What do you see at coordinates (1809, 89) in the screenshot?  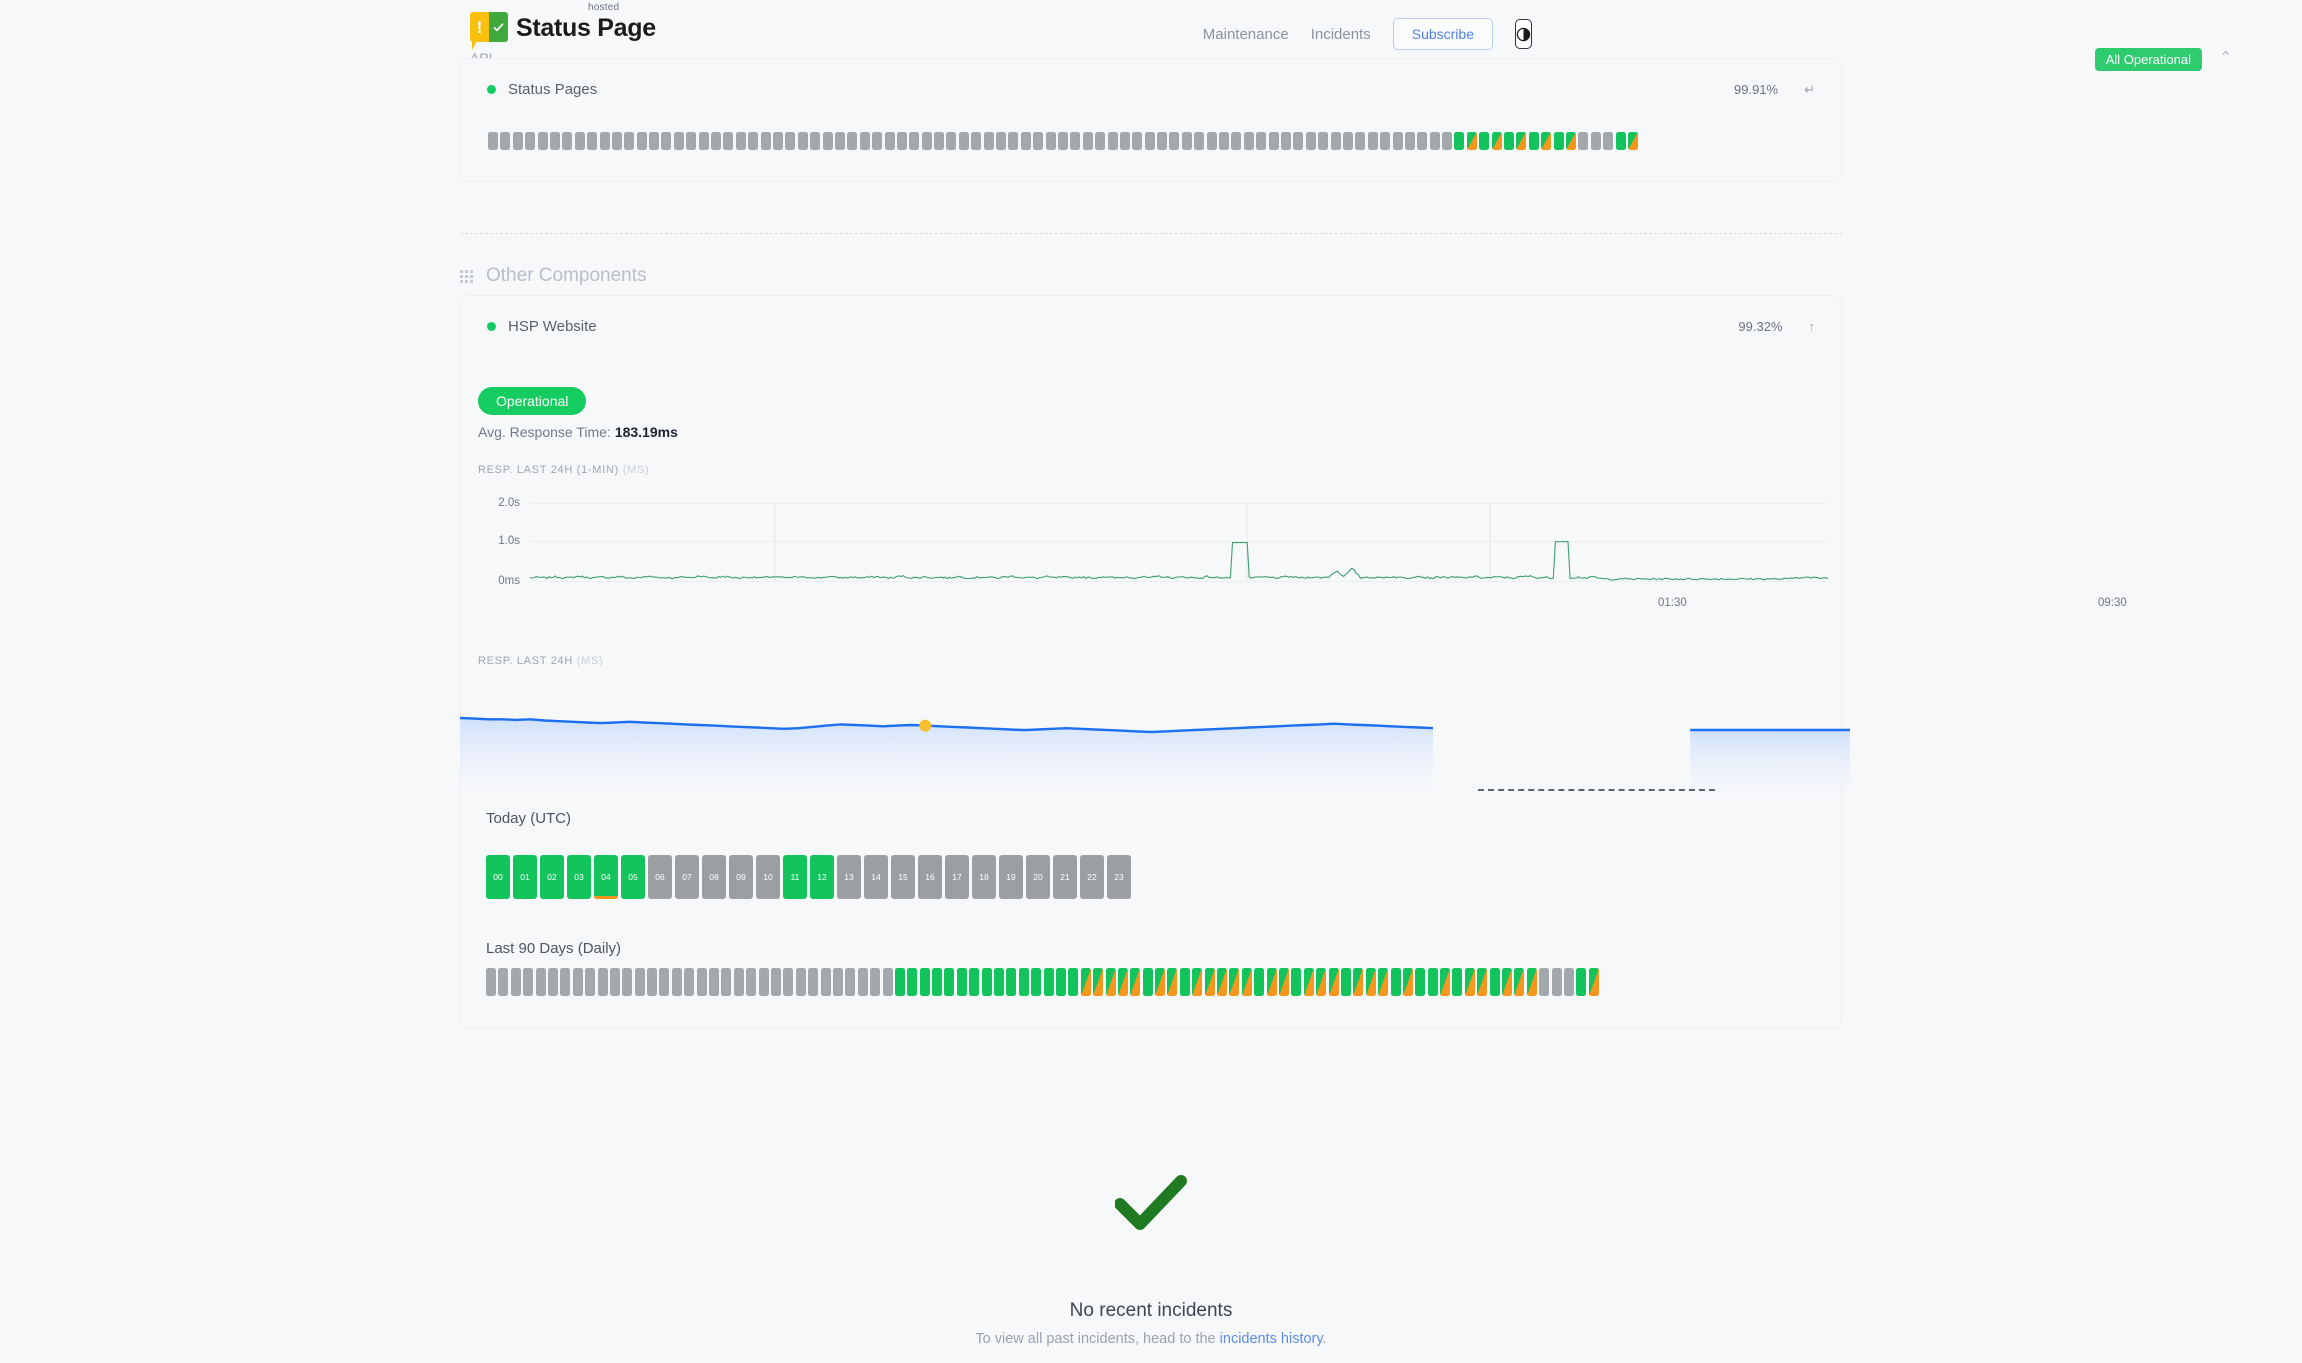 I see `expand-icon: ↵` at bounding box center [1809, 89].